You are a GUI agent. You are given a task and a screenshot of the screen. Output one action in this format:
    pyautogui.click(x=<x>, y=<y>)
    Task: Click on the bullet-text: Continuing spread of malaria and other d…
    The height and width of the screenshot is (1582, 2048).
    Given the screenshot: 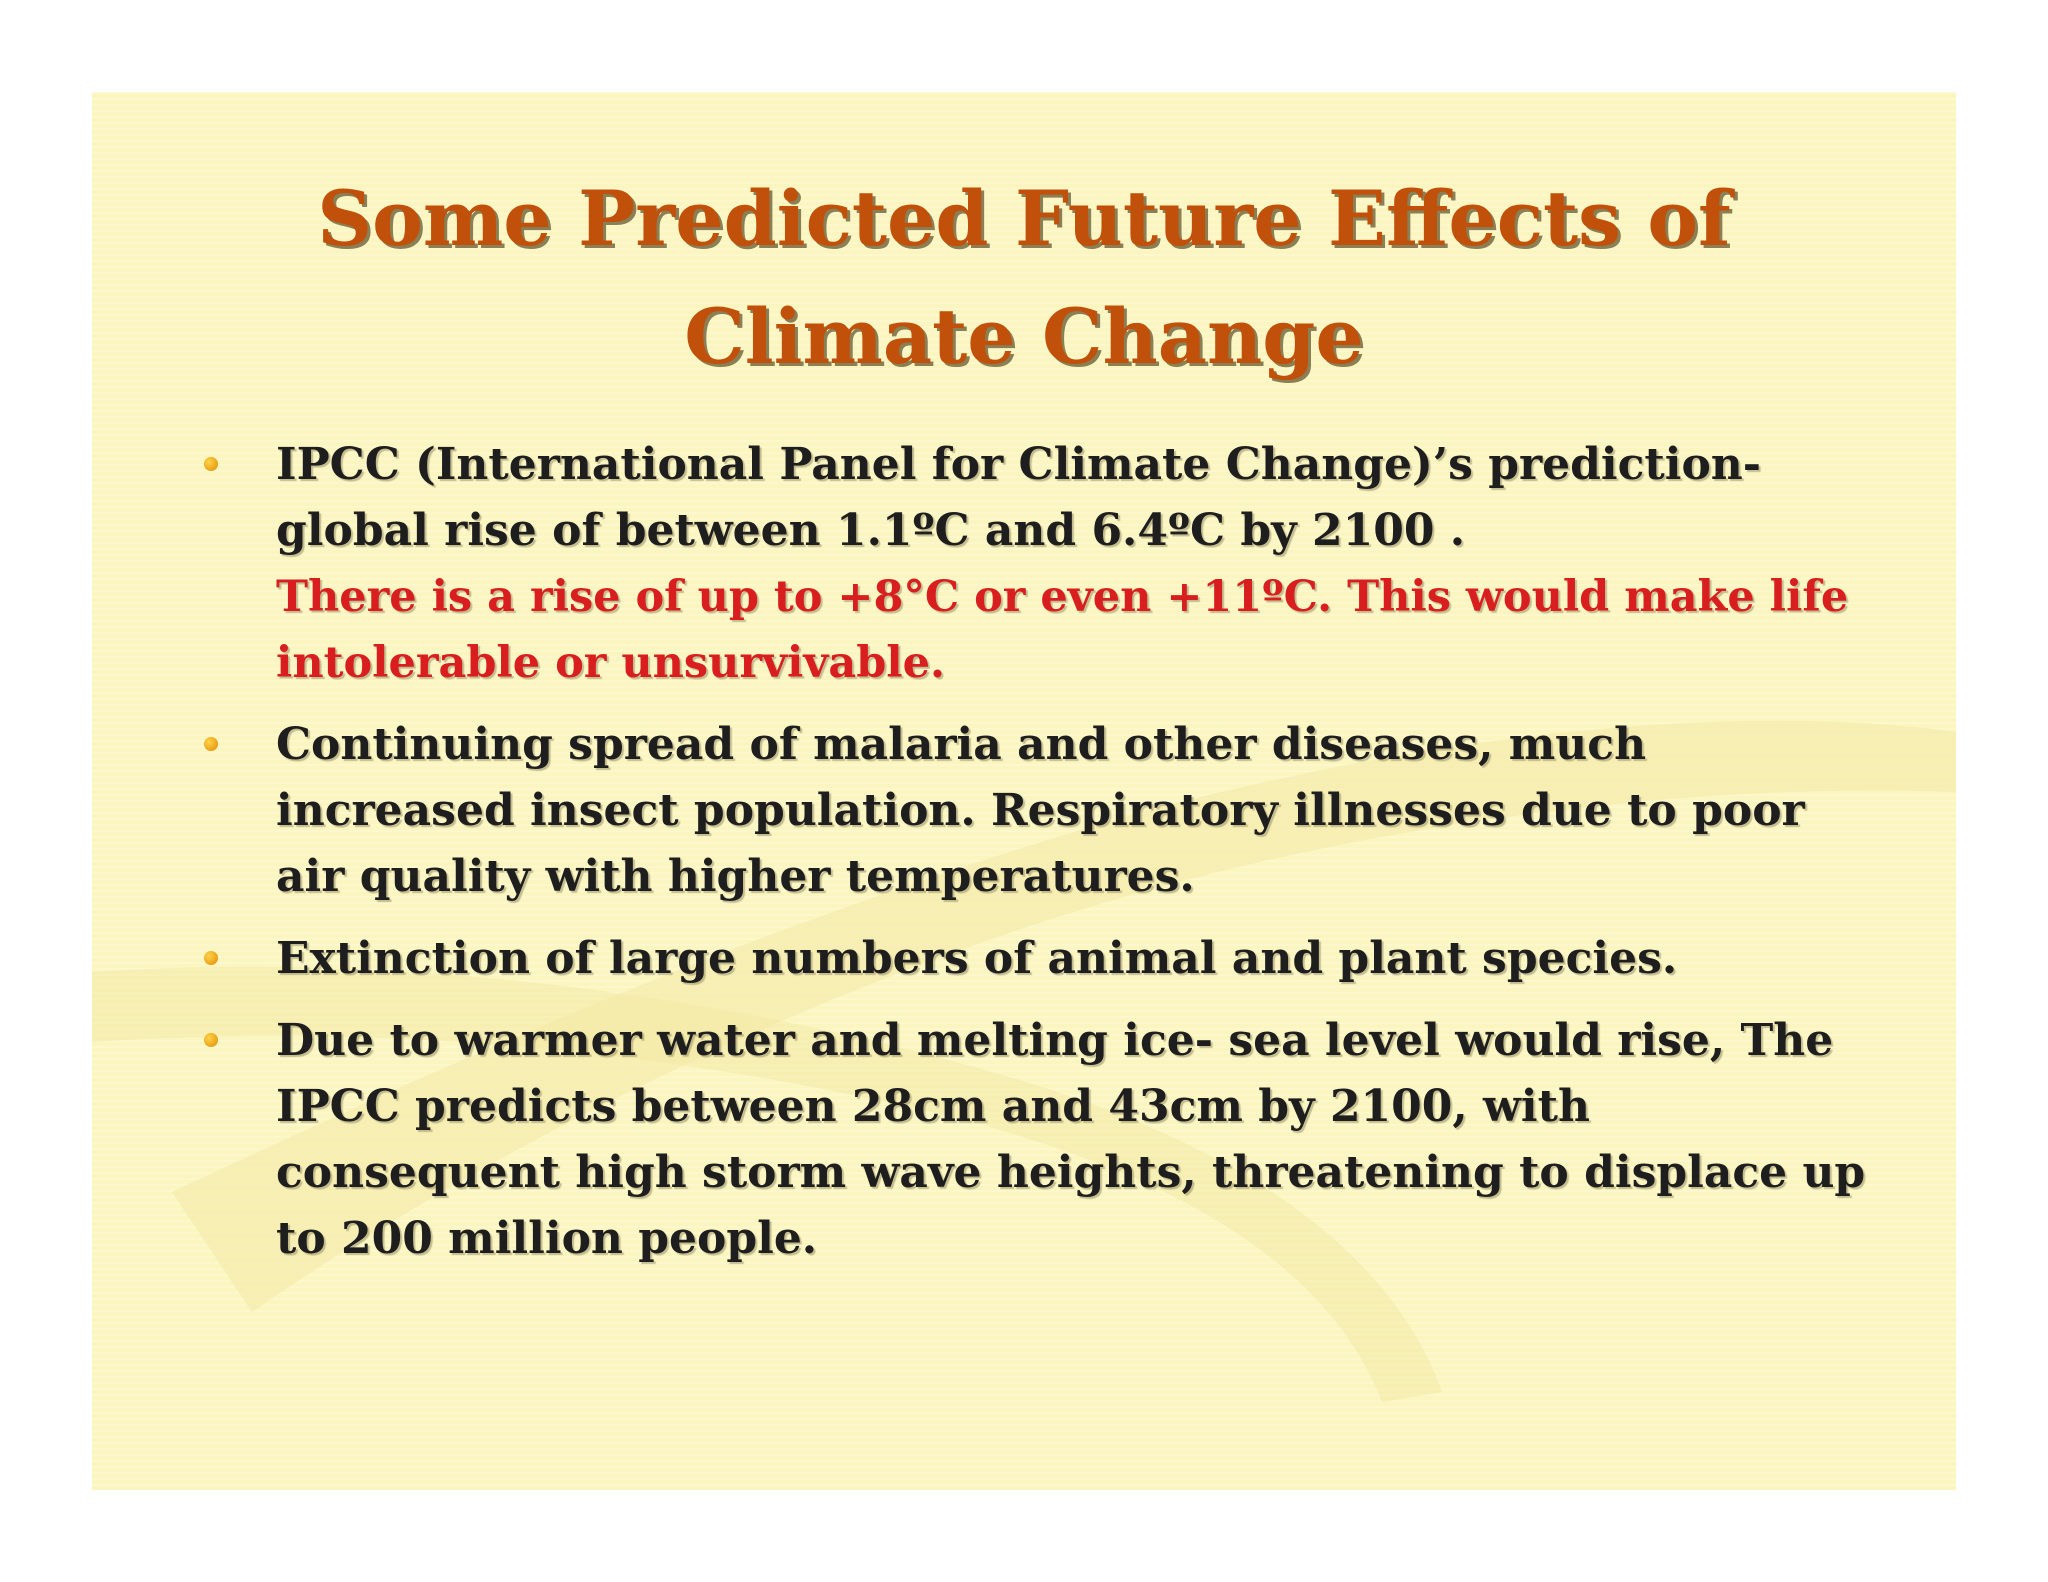 What is the action you would take?
    pyautogui.click(x=1040, y=810)
    